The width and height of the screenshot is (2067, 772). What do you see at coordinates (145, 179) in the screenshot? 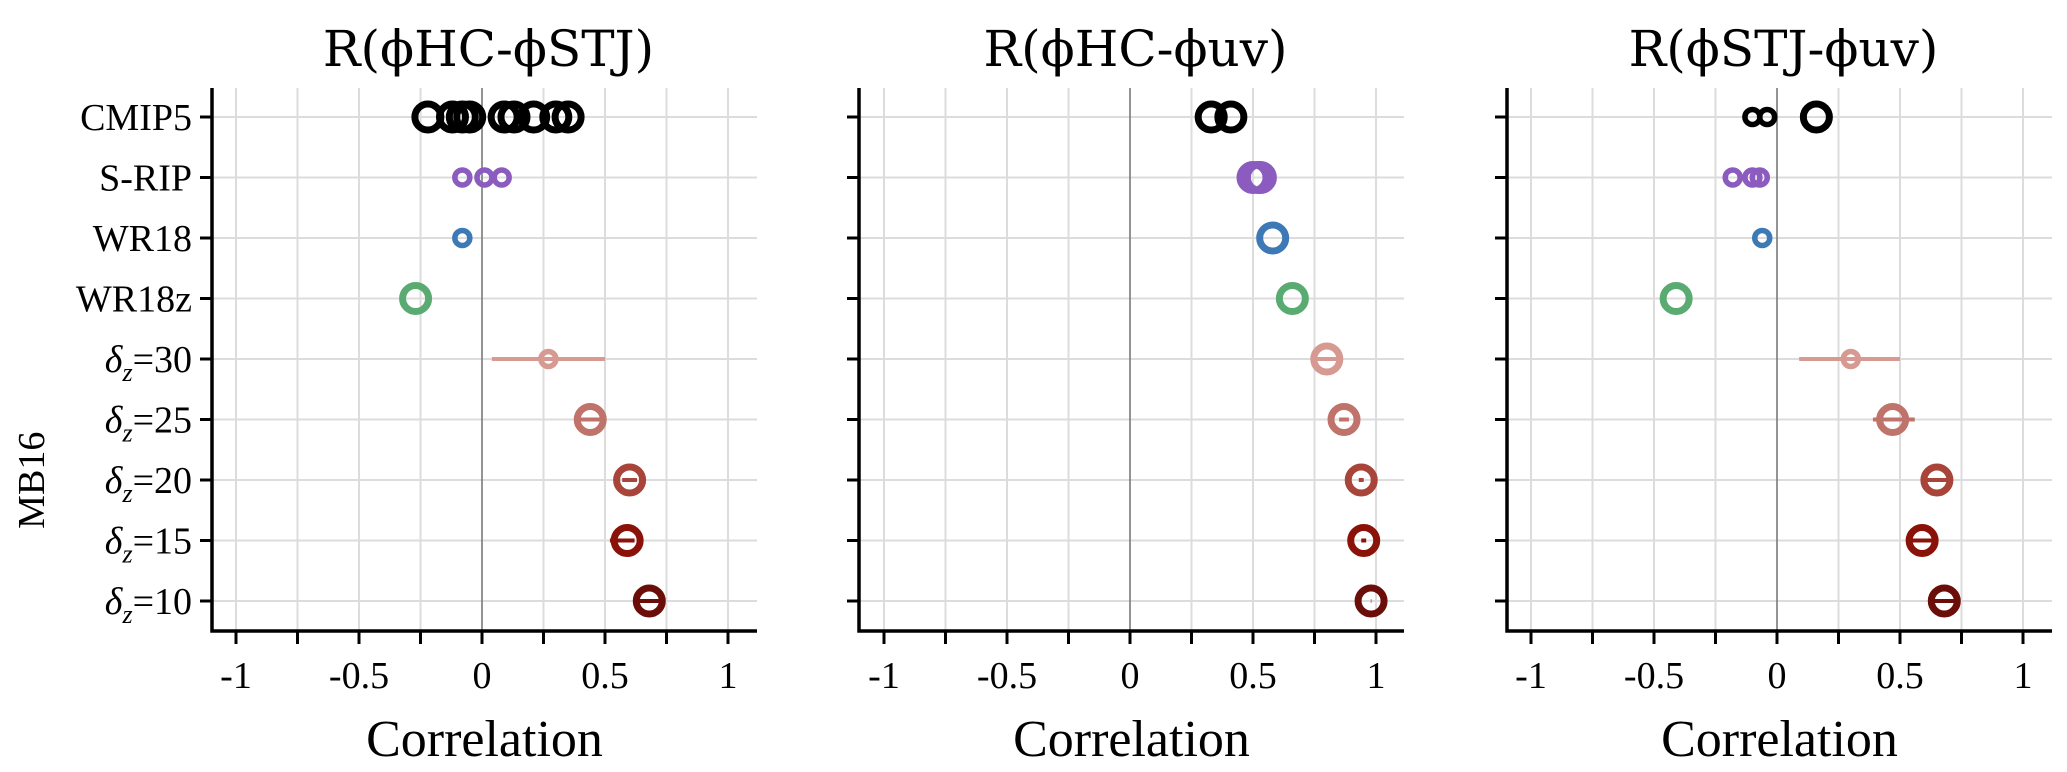
I see `y-tick-label: S-RIP` at bounding box center [145, 179].